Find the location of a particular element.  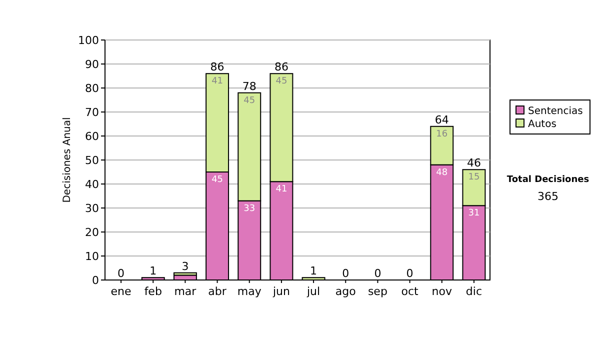

total-label: 3 is located at coordinates (185, 266).